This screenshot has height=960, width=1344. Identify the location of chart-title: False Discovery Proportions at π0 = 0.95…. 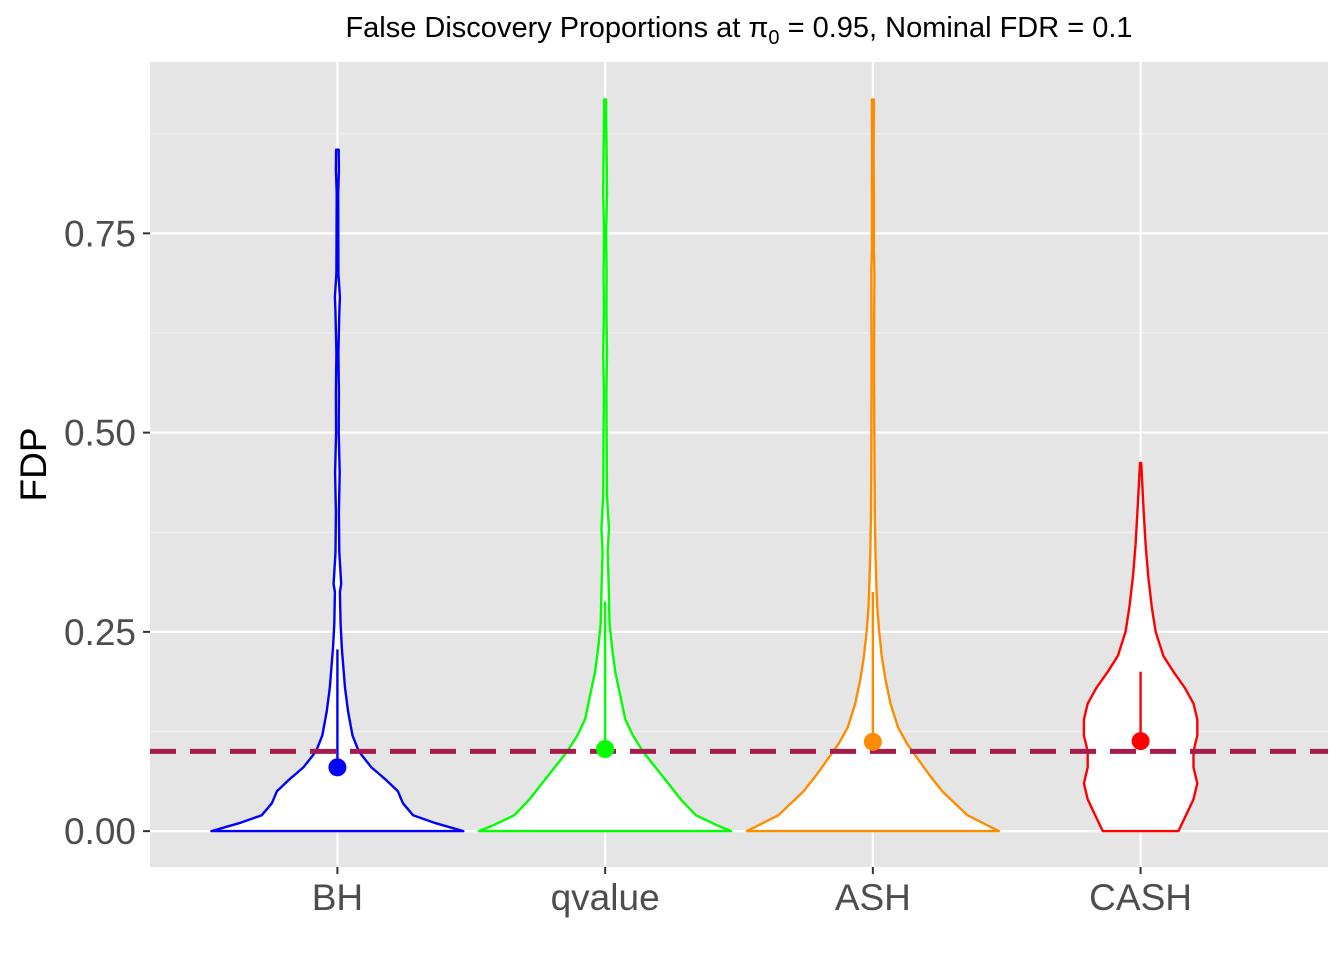
(739, 30).